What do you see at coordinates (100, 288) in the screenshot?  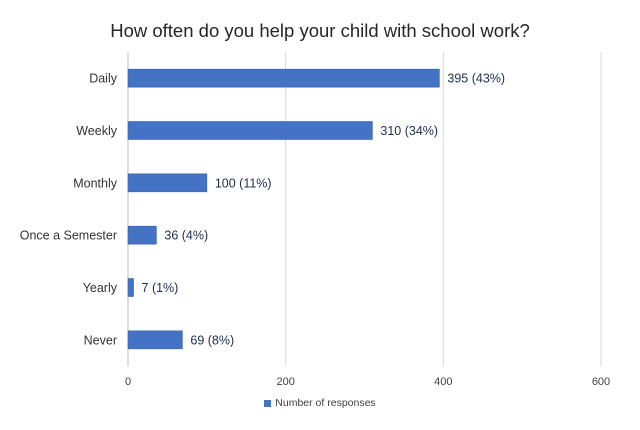 I see `category-label: Yearly` at bounding box center [100, 288].